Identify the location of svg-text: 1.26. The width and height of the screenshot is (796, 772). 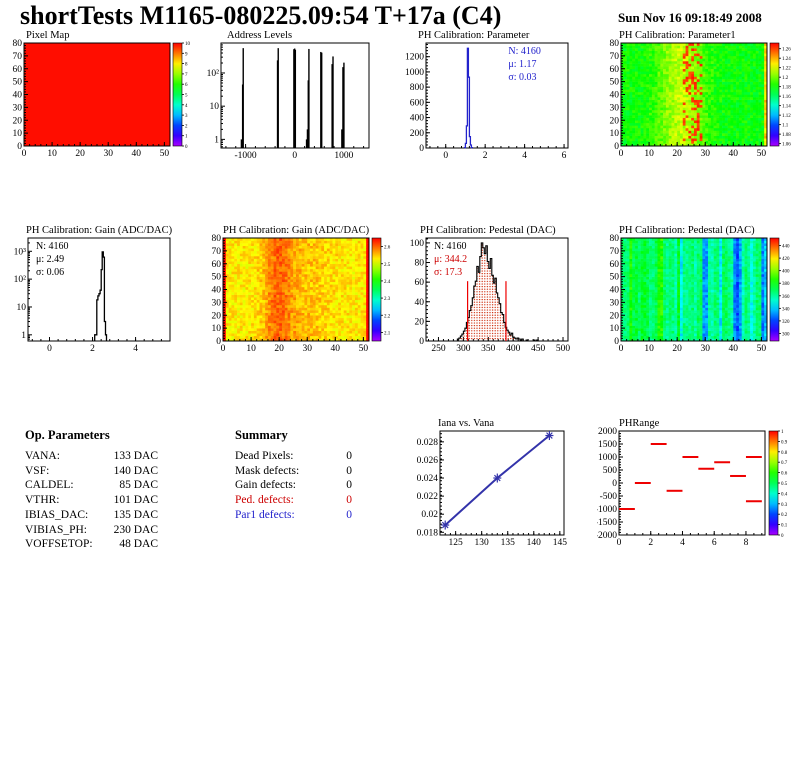
(786, 50).